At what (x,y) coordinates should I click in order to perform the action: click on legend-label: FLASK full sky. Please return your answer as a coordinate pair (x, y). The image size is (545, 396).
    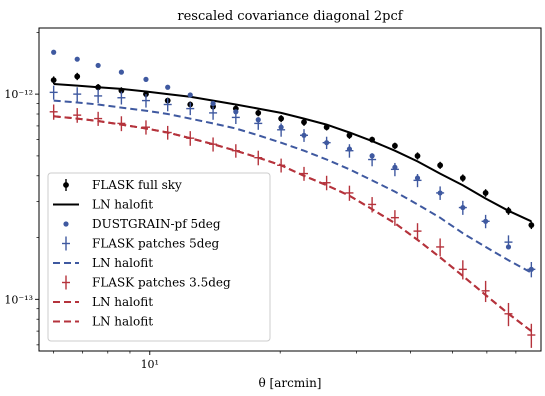
    Looking at the image, I should click on (137, 185).